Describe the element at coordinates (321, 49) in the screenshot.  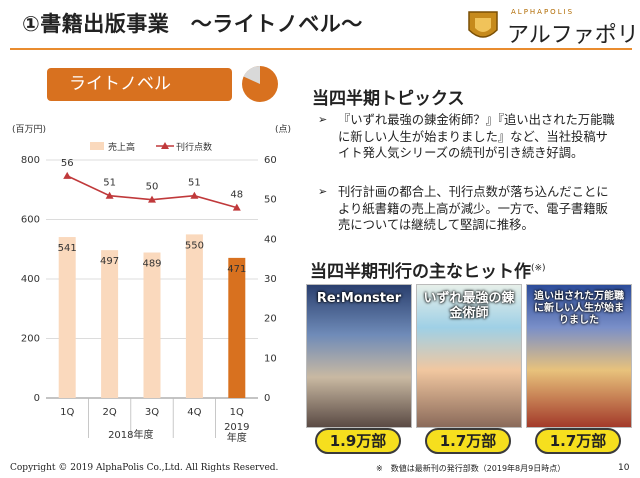
I see `header-divider` at that location.